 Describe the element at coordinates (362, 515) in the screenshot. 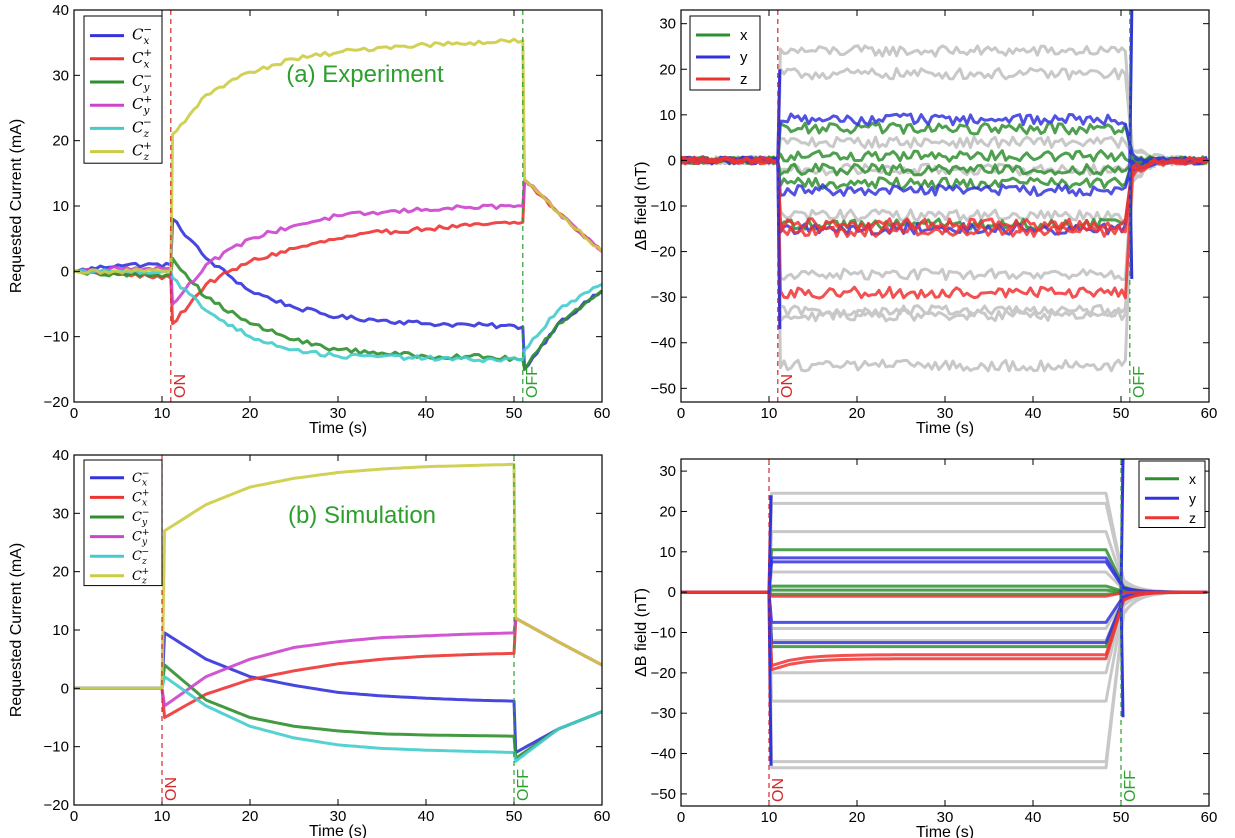

I see `panel-title: (b) Simulation` at that location.